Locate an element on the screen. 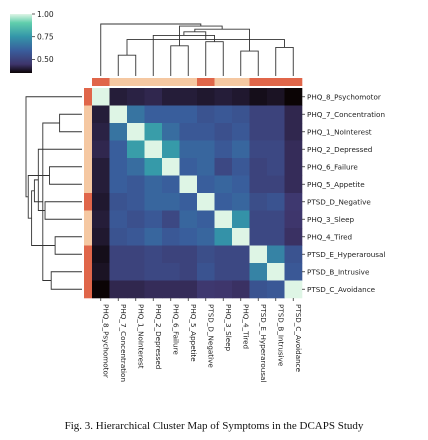  column-tick-label: PTSD_D_Negative is located at coordinates (210, 336).